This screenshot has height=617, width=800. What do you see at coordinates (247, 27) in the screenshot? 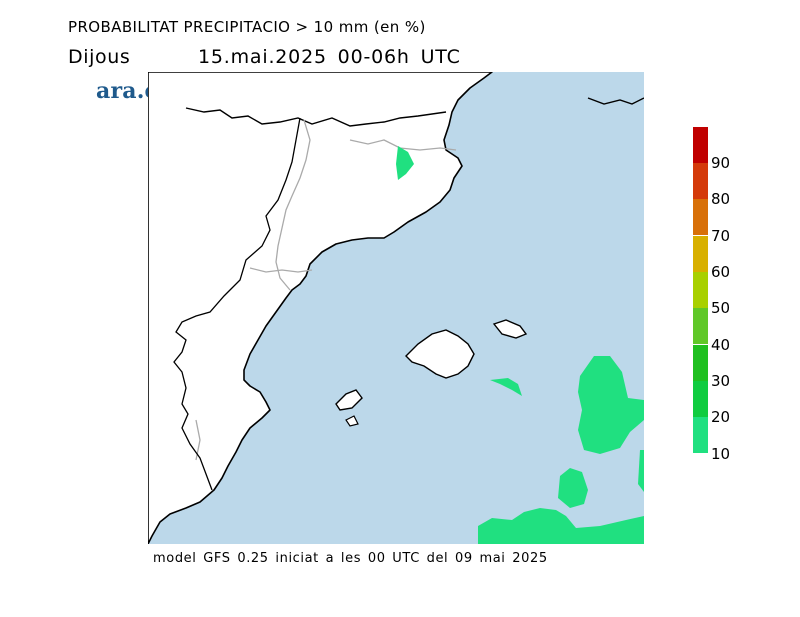
I see `map-title: PROBABILITAT PRECIPITACIO > 10 mm (en %)` at bounding box center [247, 27].